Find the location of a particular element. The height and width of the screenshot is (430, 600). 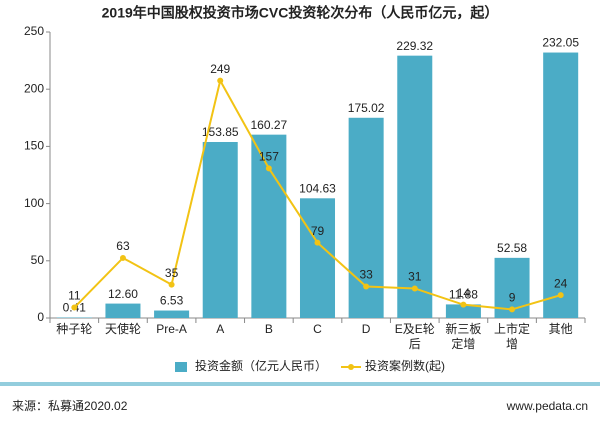

y-tick-label: 150 is located at coordinates (34, 146).